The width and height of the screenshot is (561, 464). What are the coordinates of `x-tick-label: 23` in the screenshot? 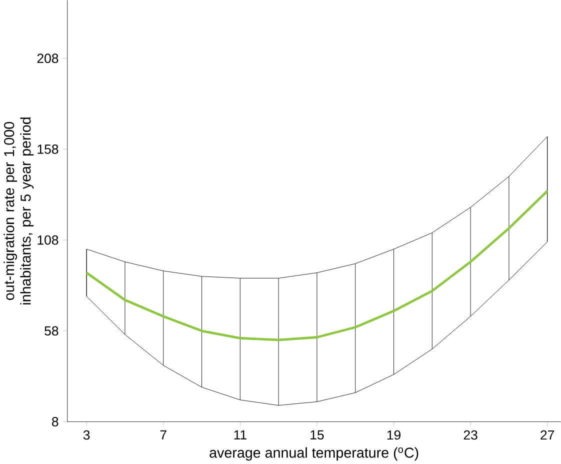 It's located at (471, 435).